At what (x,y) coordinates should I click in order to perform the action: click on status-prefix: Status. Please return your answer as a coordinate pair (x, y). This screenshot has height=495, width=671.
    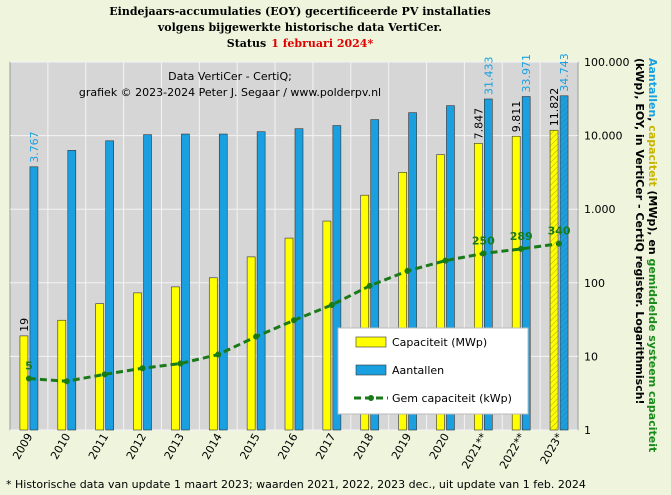
    Looking at the image, I should click on (246, 43).